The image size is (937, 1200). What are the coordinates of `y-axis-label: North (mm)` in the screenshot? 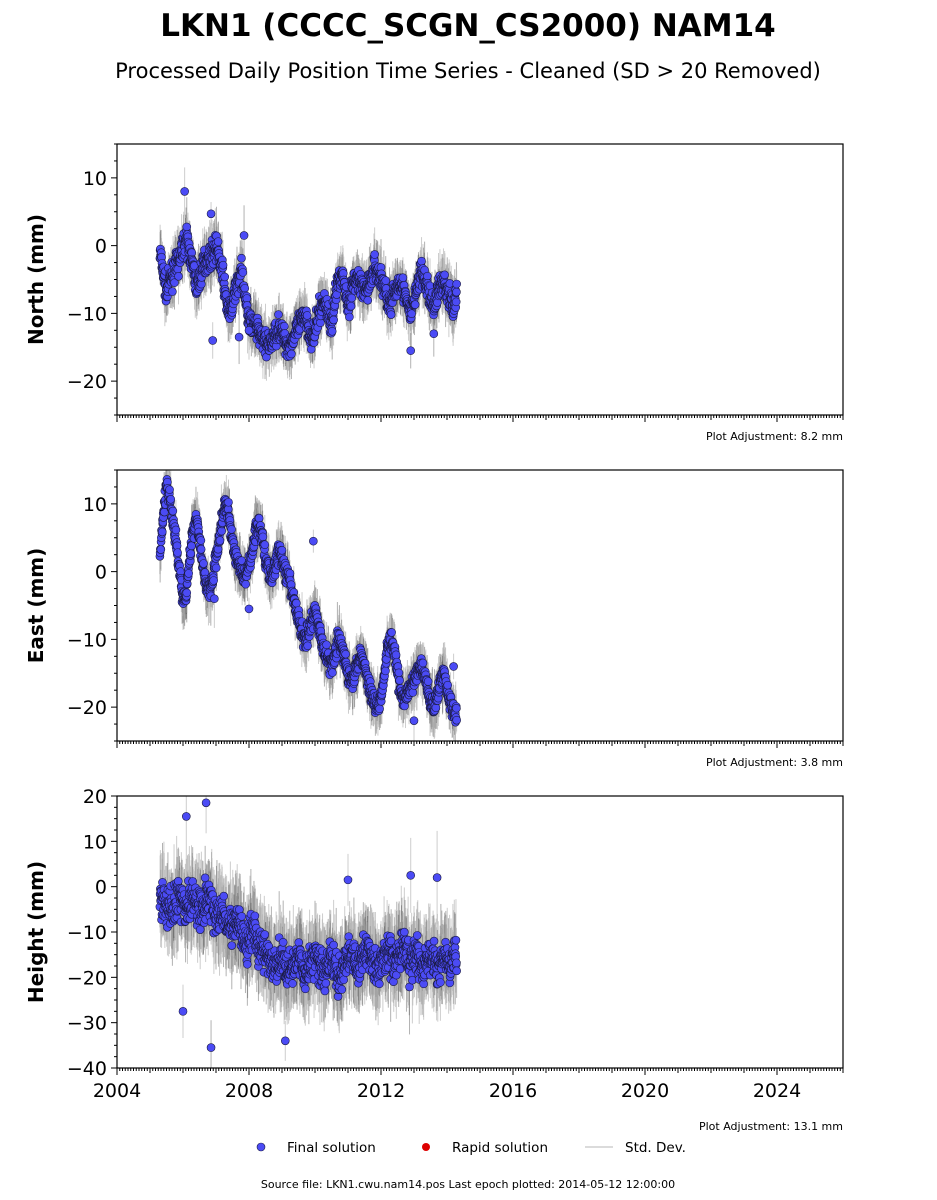 It's located at (36, 279).